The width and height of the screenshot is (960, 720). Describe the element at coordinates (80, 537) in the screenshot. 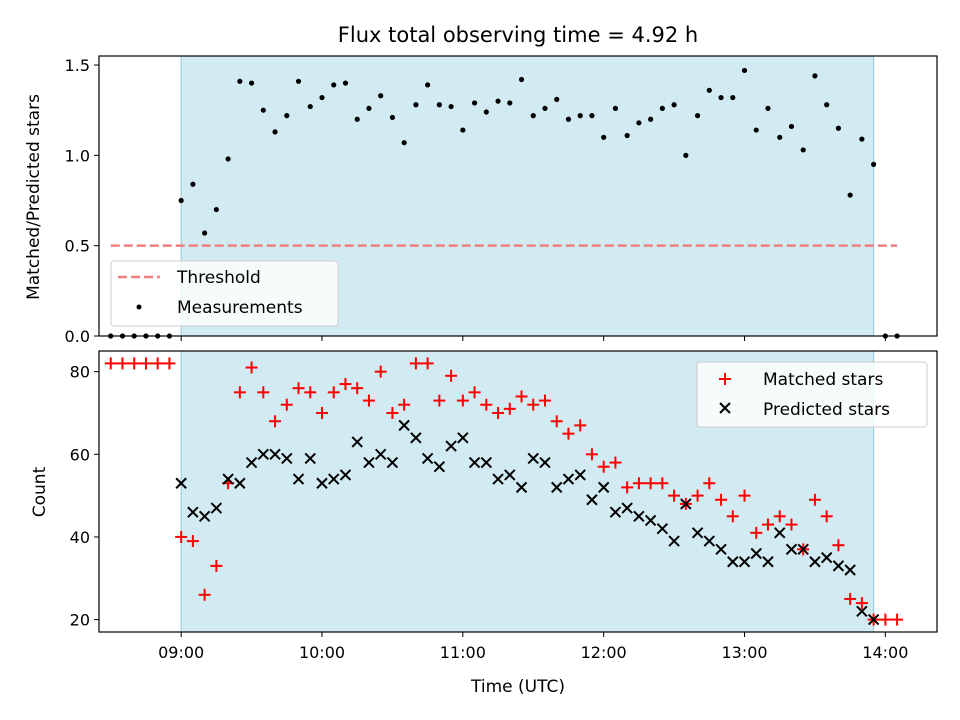

I see `y-tick-label: 40` at that location.